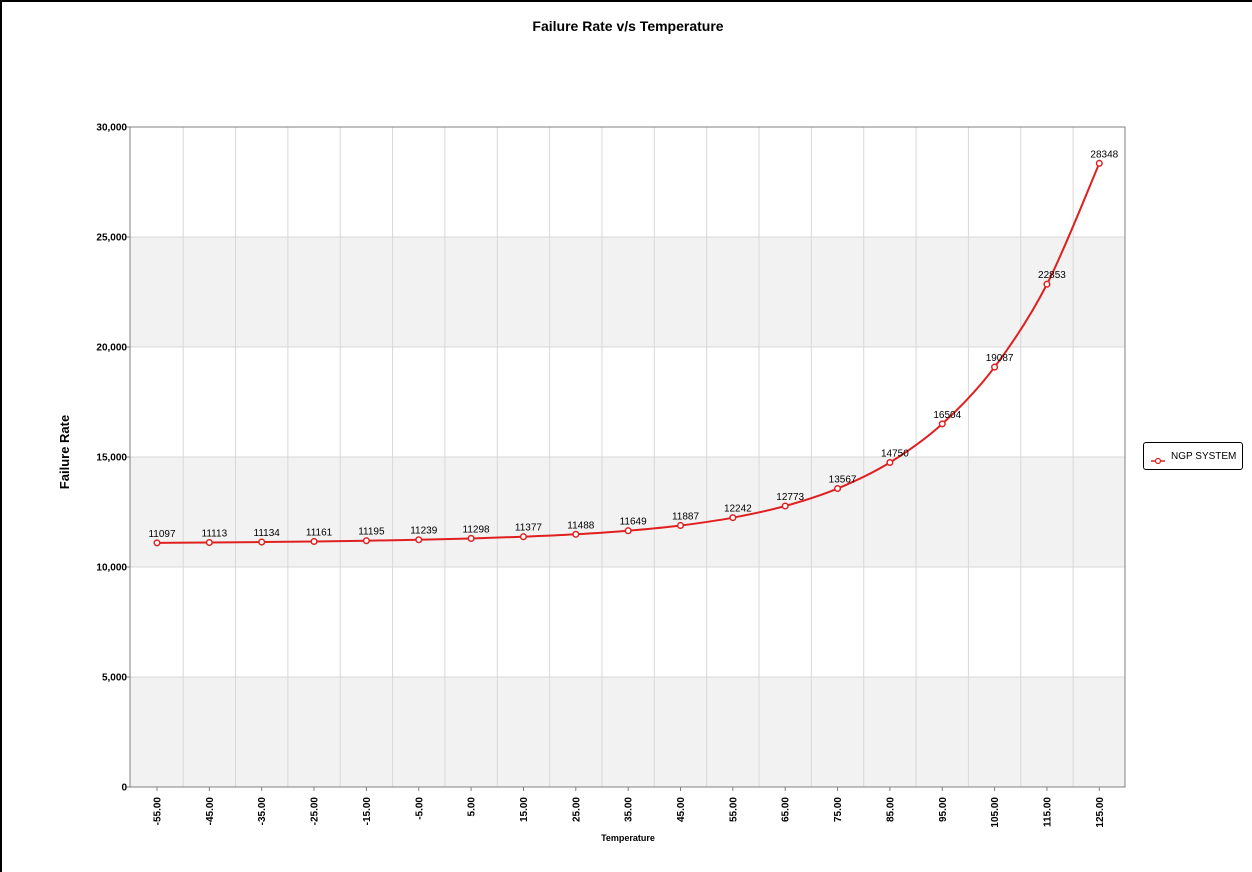 The image size is (1252, 872). Describe the element at coordinates (524, 809) in the screenshot. I see `x-tick-label: 15.00` at that location.